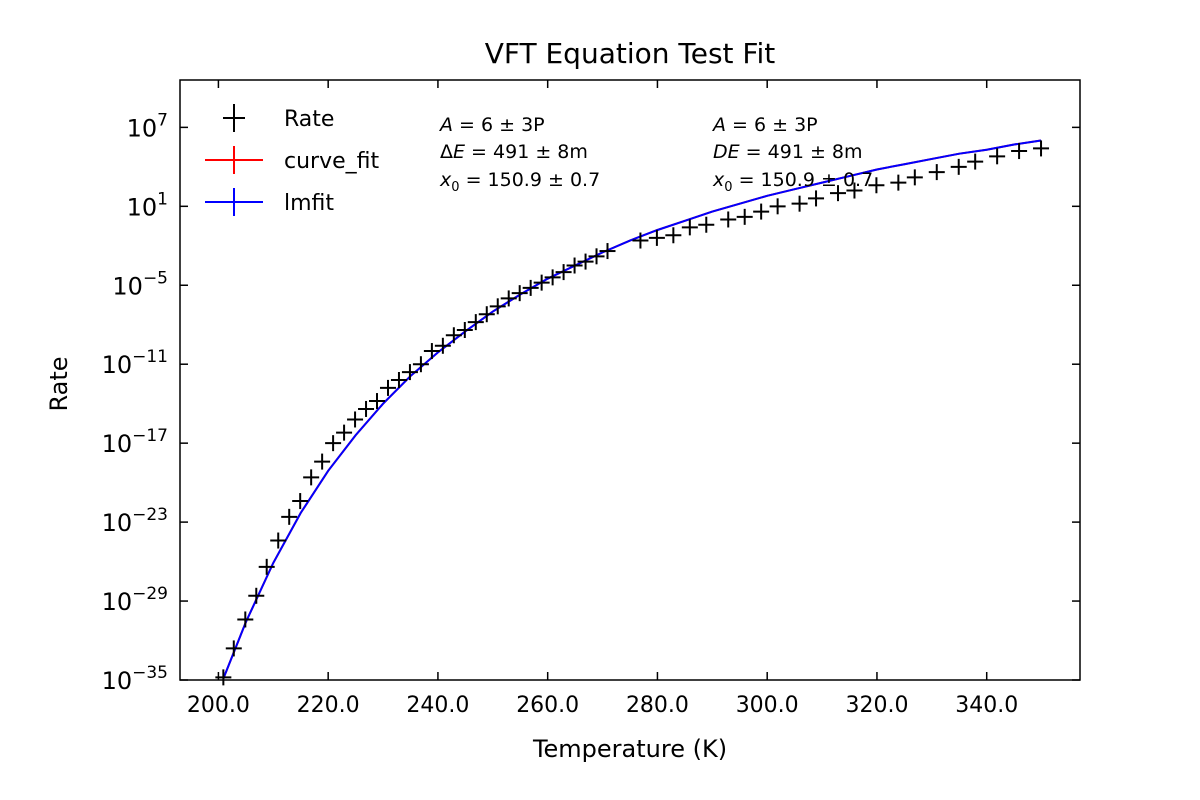 The image size is (1200, 800). Describe the element at coordinates (135, 442) in the screenshot. I see `y-tick-label: 10⁻¹⁷` at that location.